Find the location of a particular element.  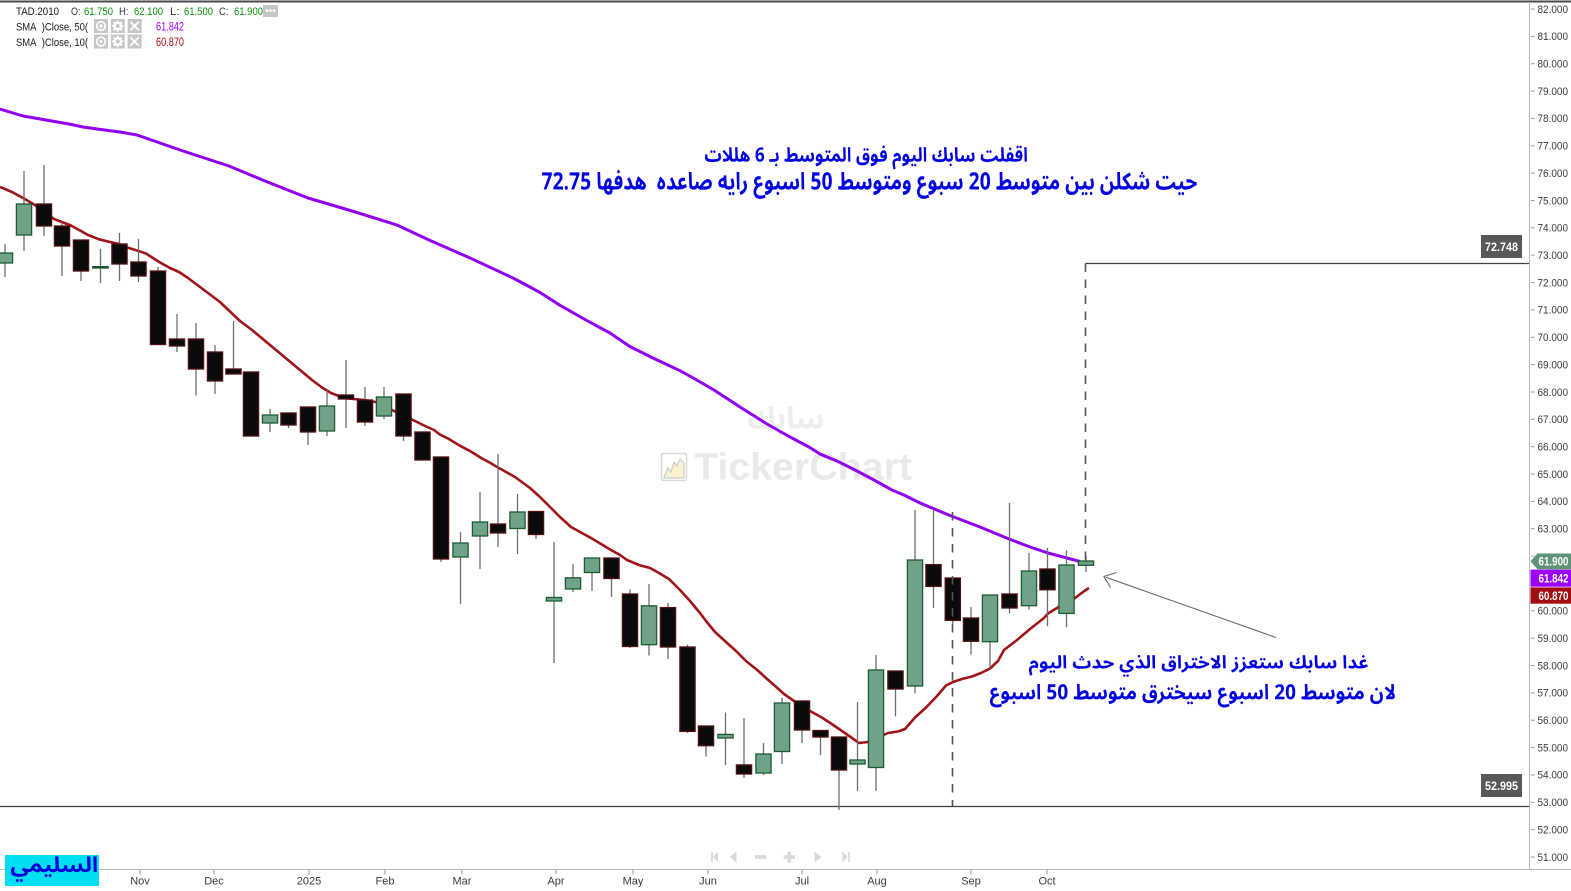

svg-text: May is located at coordinates (633, 882).